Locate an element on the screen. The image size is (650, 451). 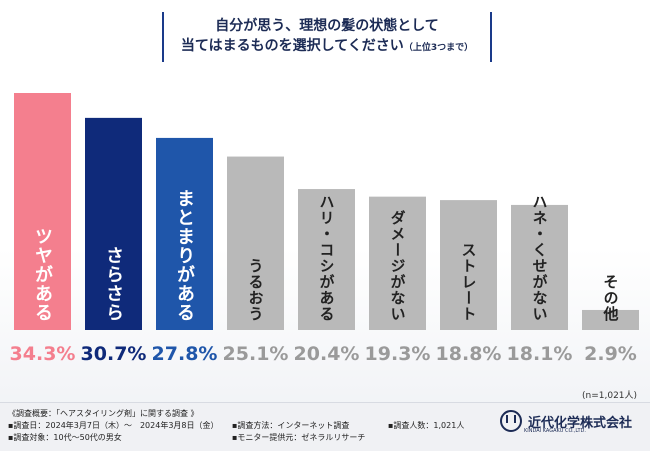
bar-label-4: うるおう is located at coordinates (256, 290).